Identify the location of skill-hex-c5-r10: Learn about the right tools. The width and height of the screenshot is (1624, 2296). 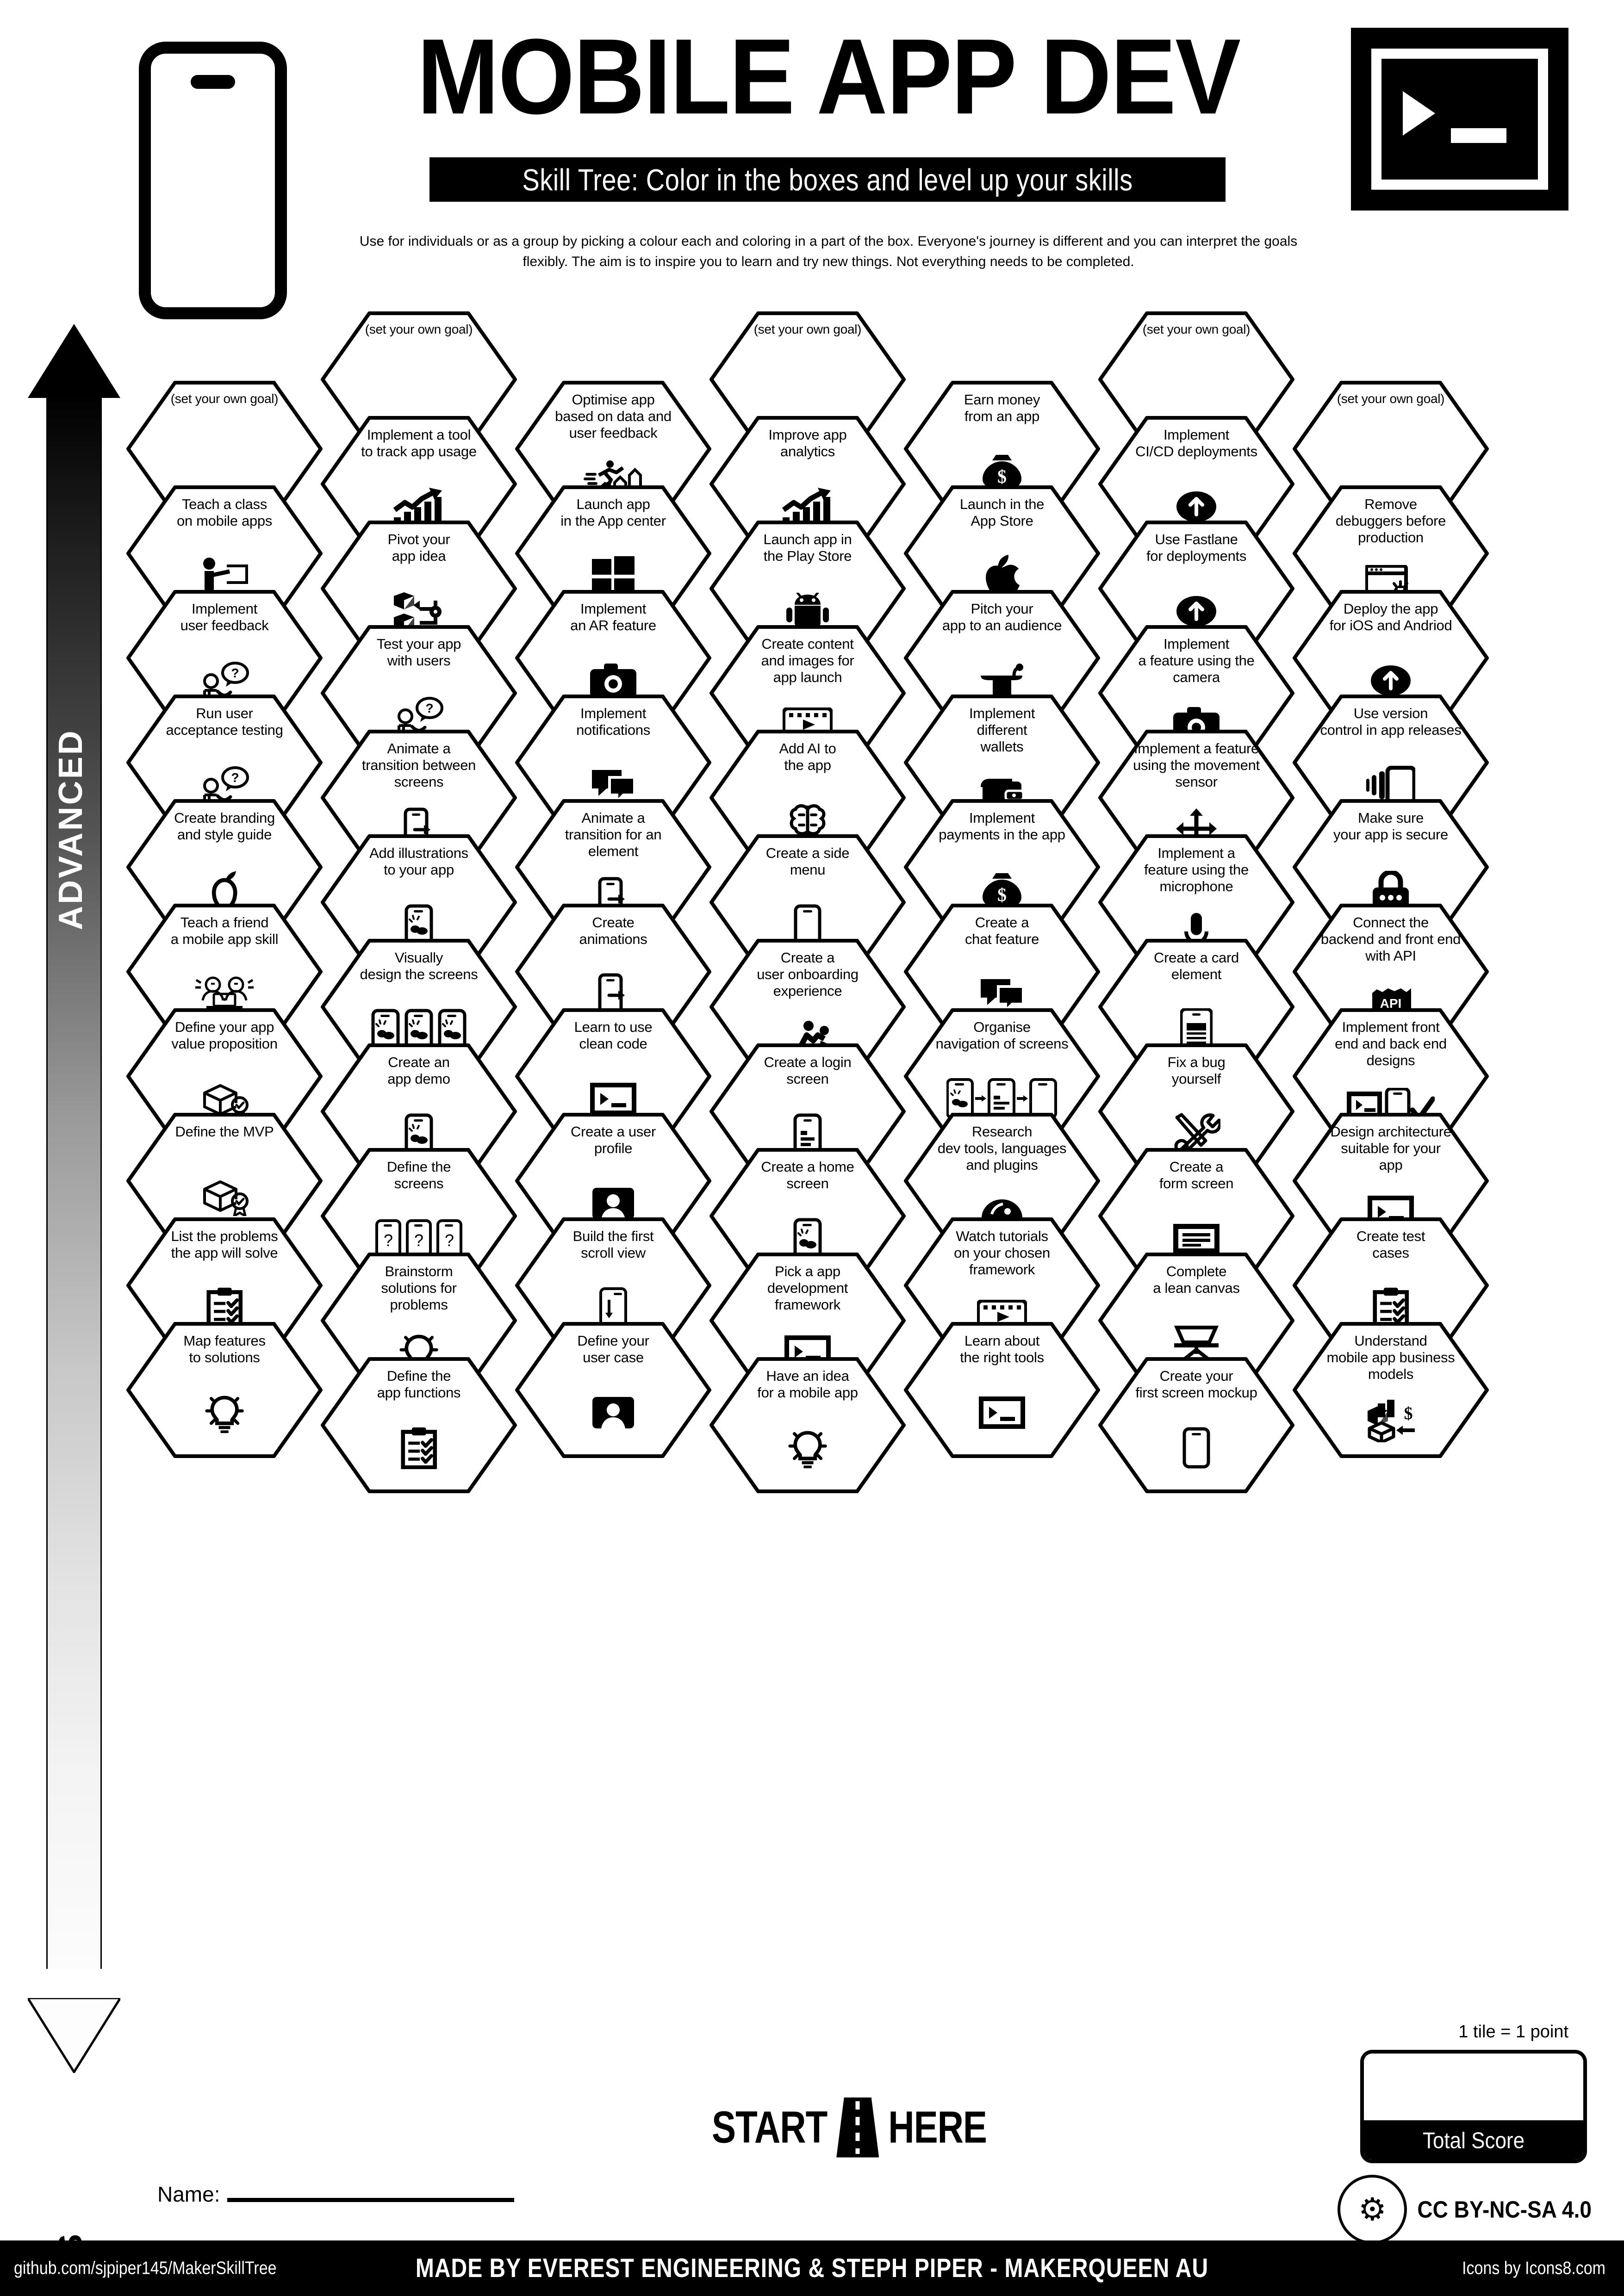
(1001, 1390).